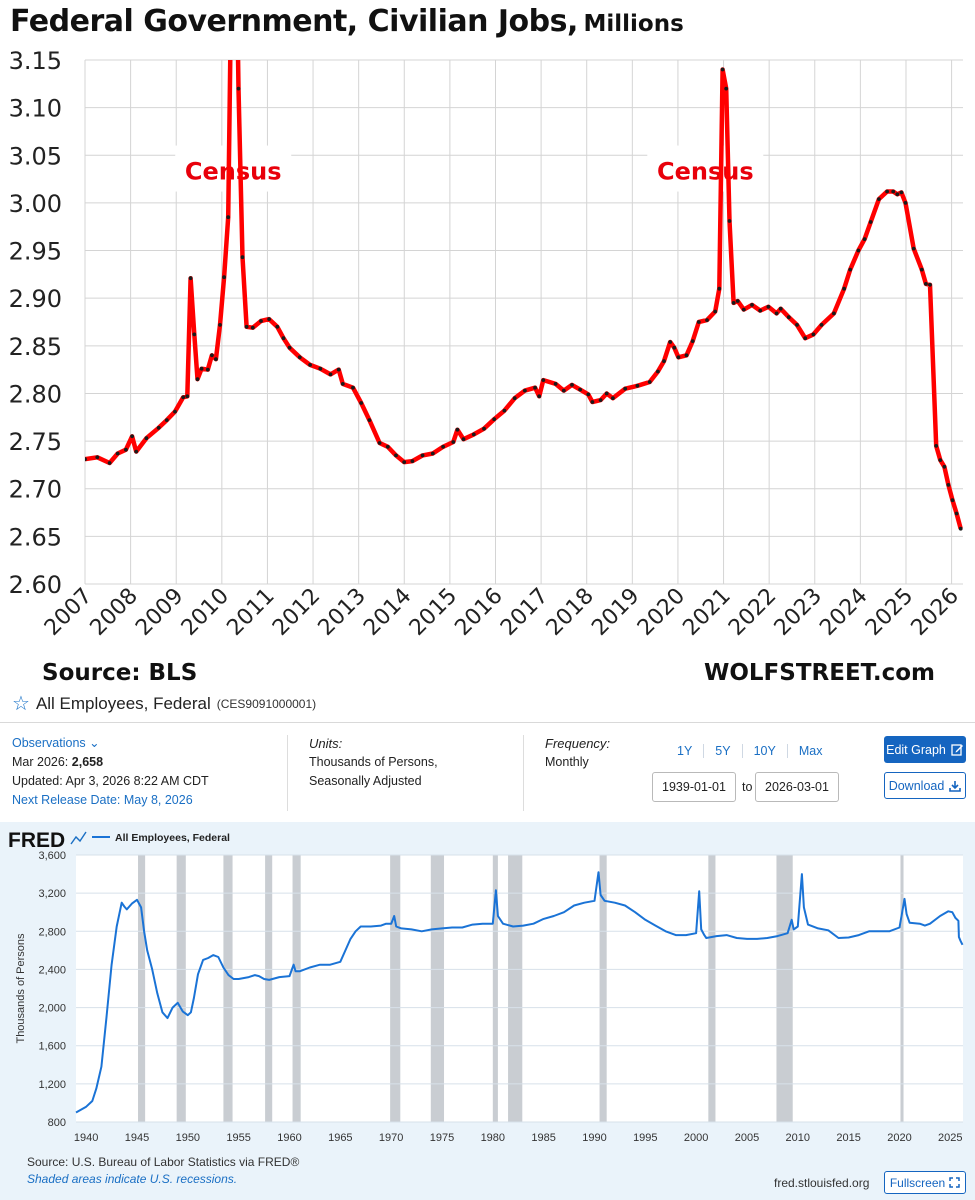 The width and height of the screenshot is (975, 1200). Describe the element at coordinates (925, 1182) in the screenshot. I see `fullscreen-button: Fullscreen` at that location.